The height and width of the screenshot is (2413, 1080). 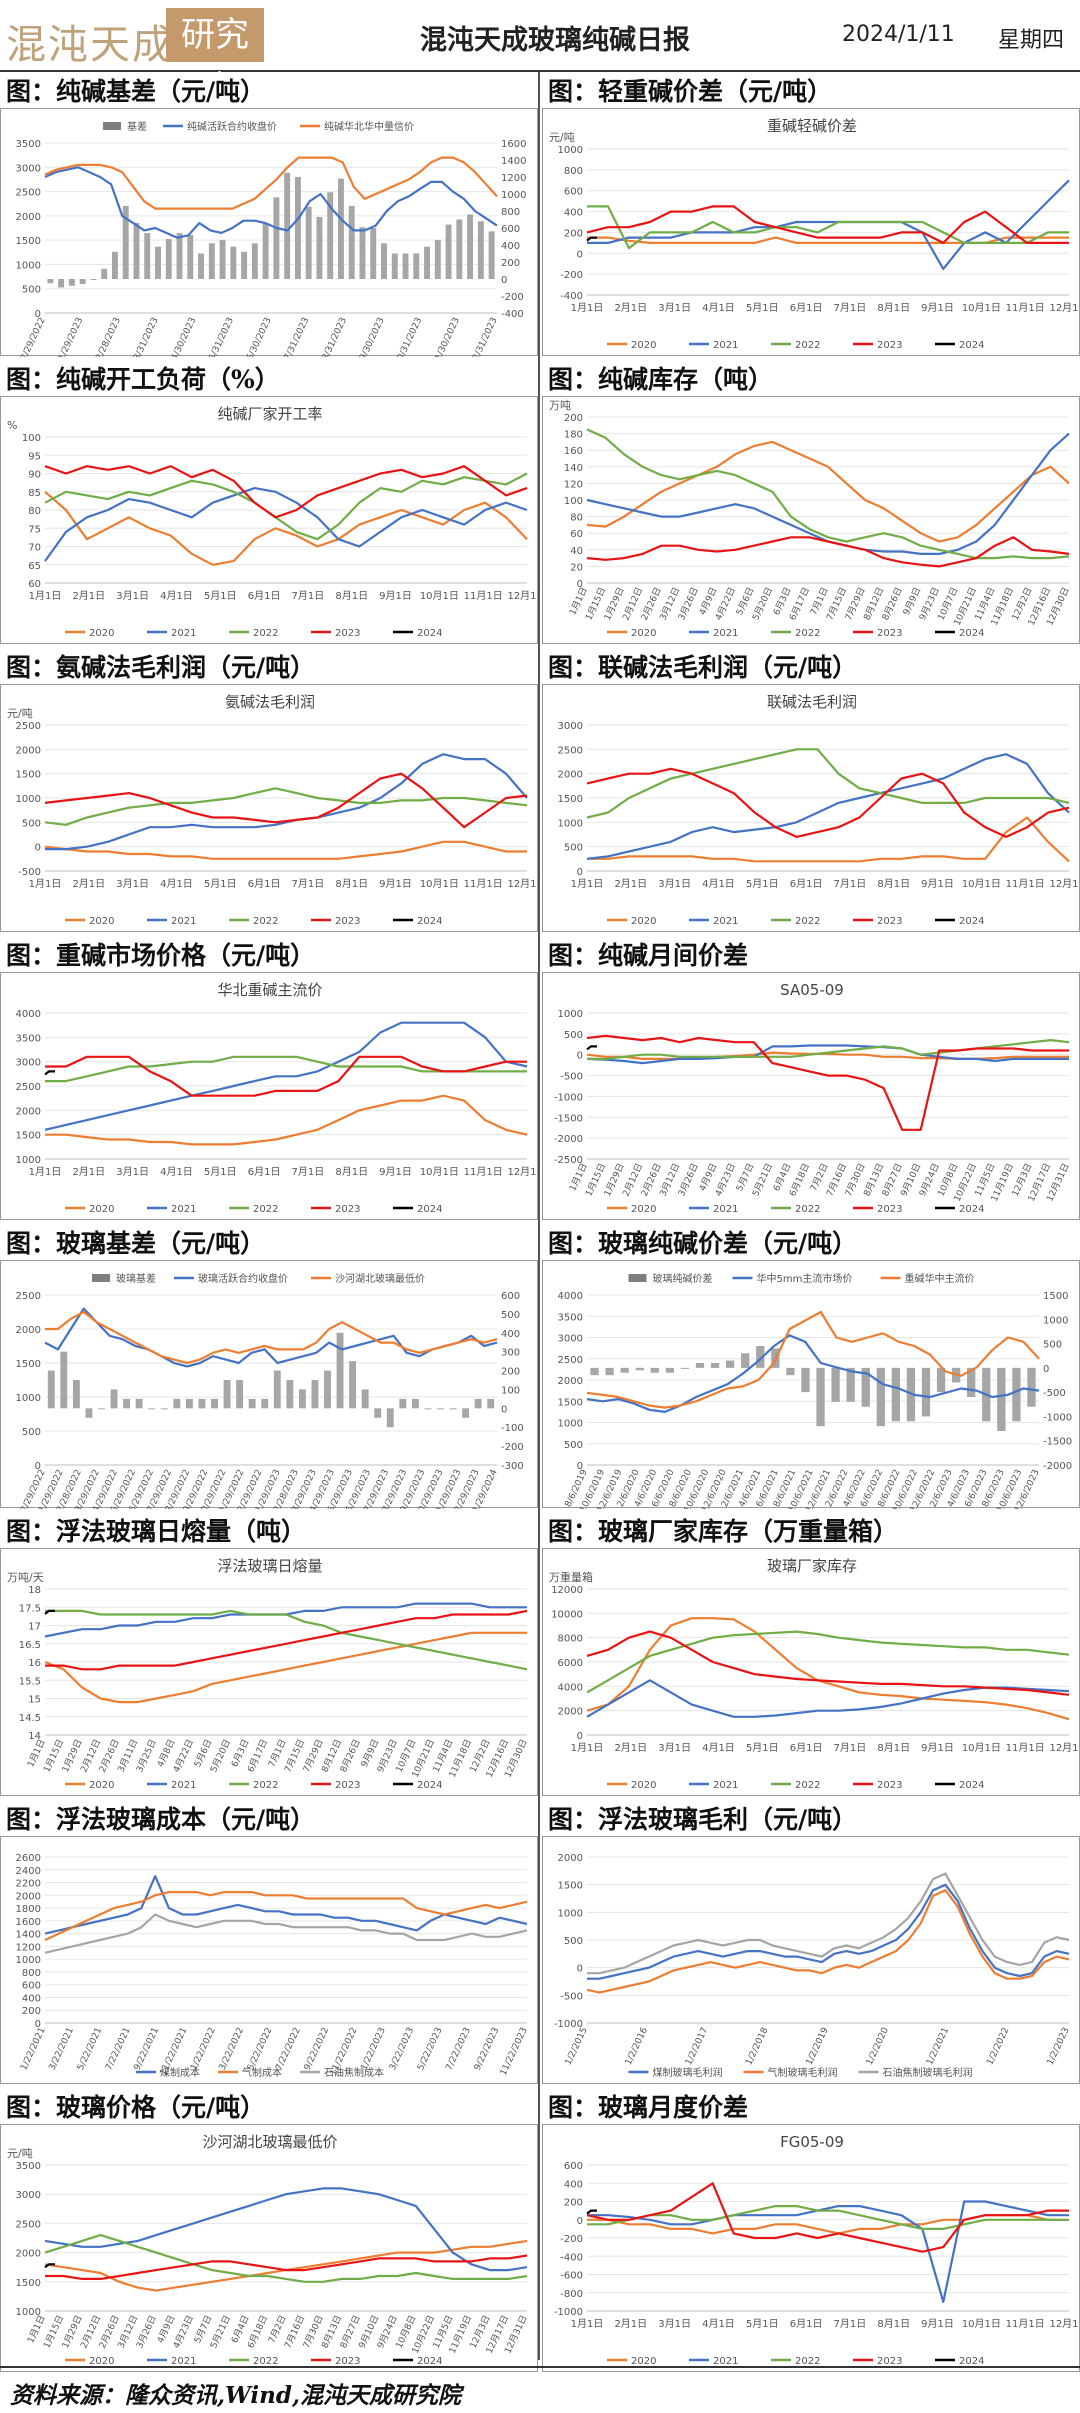 What do you see at coordinates (32, 336) in the screenshot?
I see `x-tick-label: 12/29/2022` at bounding box center [32, 336].